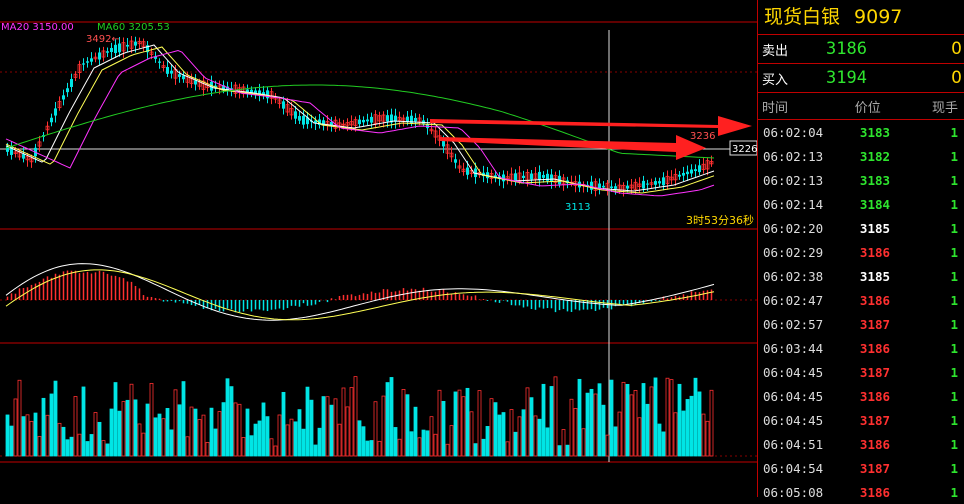  What do you see at coordinates (793, 444) in the screenshot?
I see `trade-time: 06:04:51` at bounding box center [793, 444].